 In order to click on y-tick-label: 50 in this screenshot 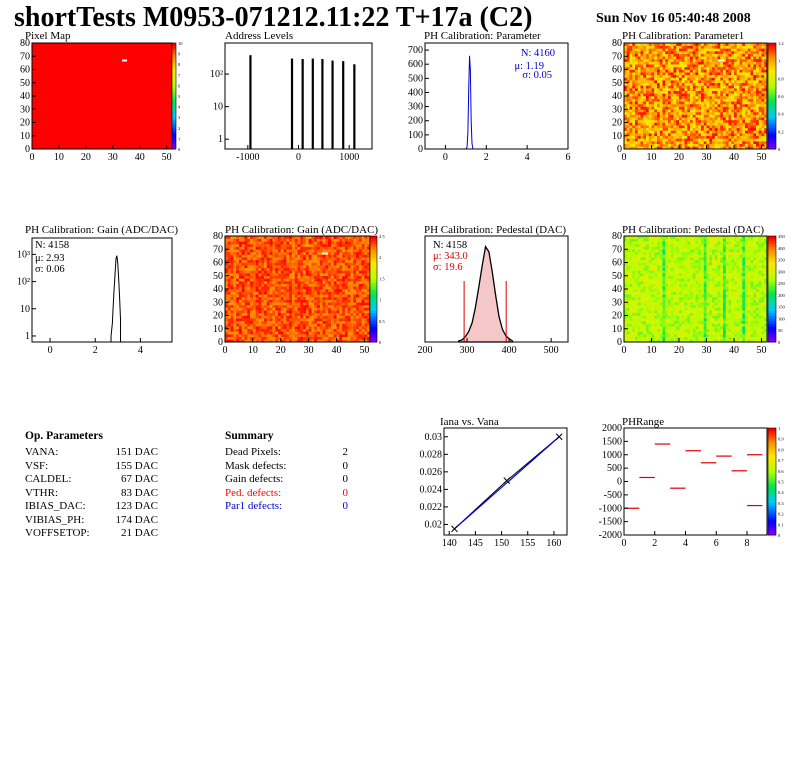, I will do `click(25, 83)`.